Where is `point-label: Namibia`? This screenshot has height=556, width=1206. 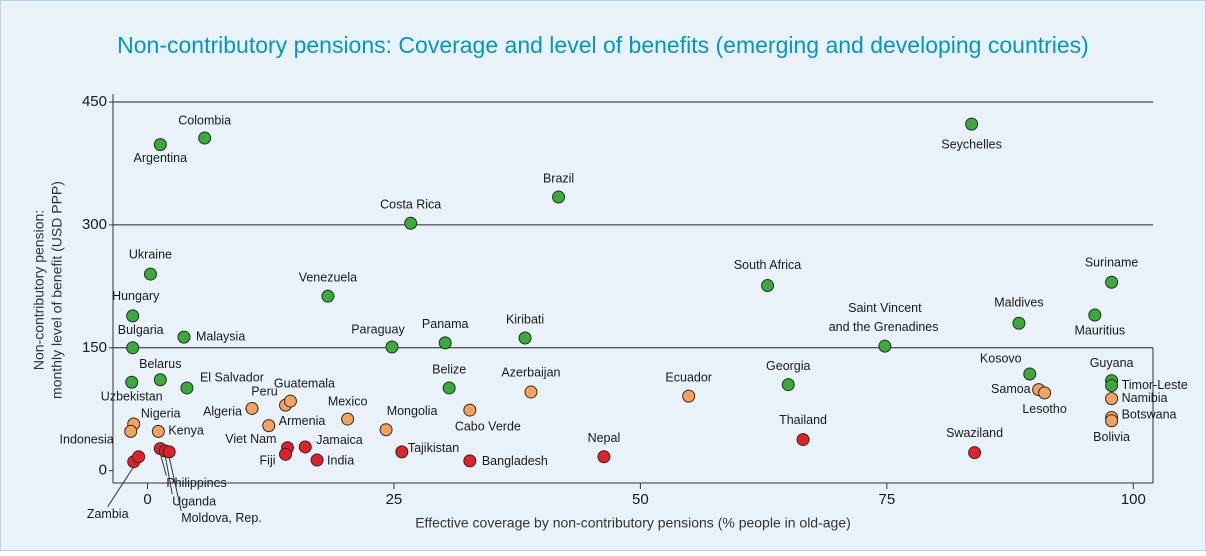
point-label: Namibia is located at coordinates (1145, 398).